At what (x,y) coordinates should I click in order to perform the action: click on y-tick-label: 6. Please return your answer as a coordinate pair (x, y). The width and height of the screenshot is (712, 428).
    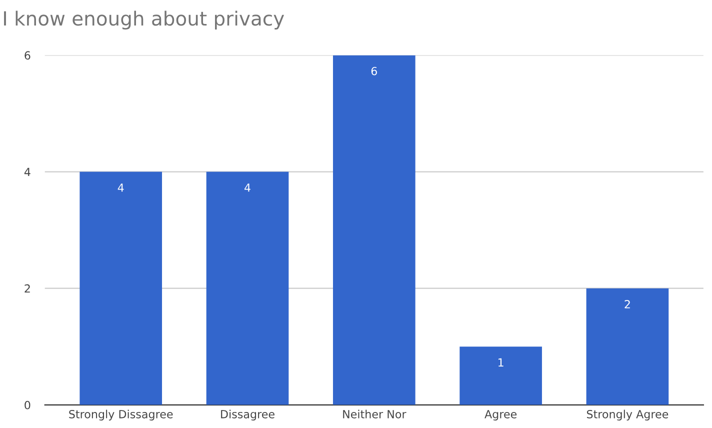
    Looking at the image, I should click on (27, 55).